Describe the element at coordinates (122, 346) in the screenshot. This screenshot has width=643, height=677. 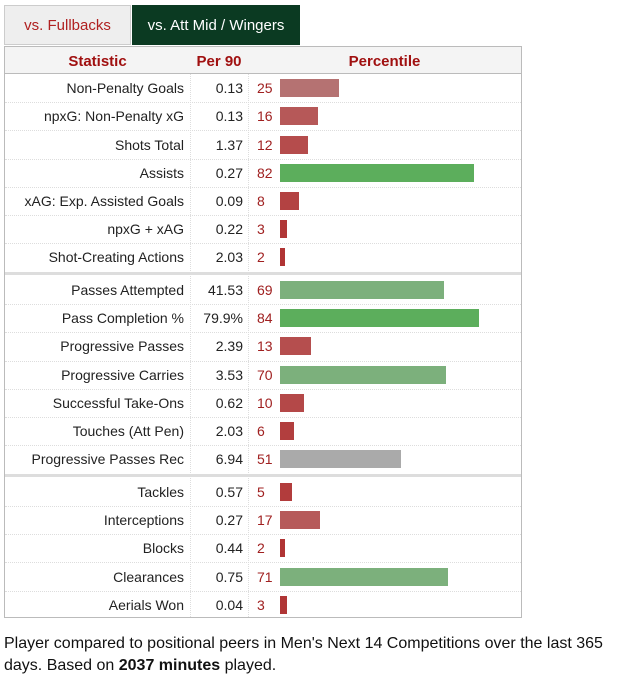
I see `stat-label: Progressive Passes` at that location.